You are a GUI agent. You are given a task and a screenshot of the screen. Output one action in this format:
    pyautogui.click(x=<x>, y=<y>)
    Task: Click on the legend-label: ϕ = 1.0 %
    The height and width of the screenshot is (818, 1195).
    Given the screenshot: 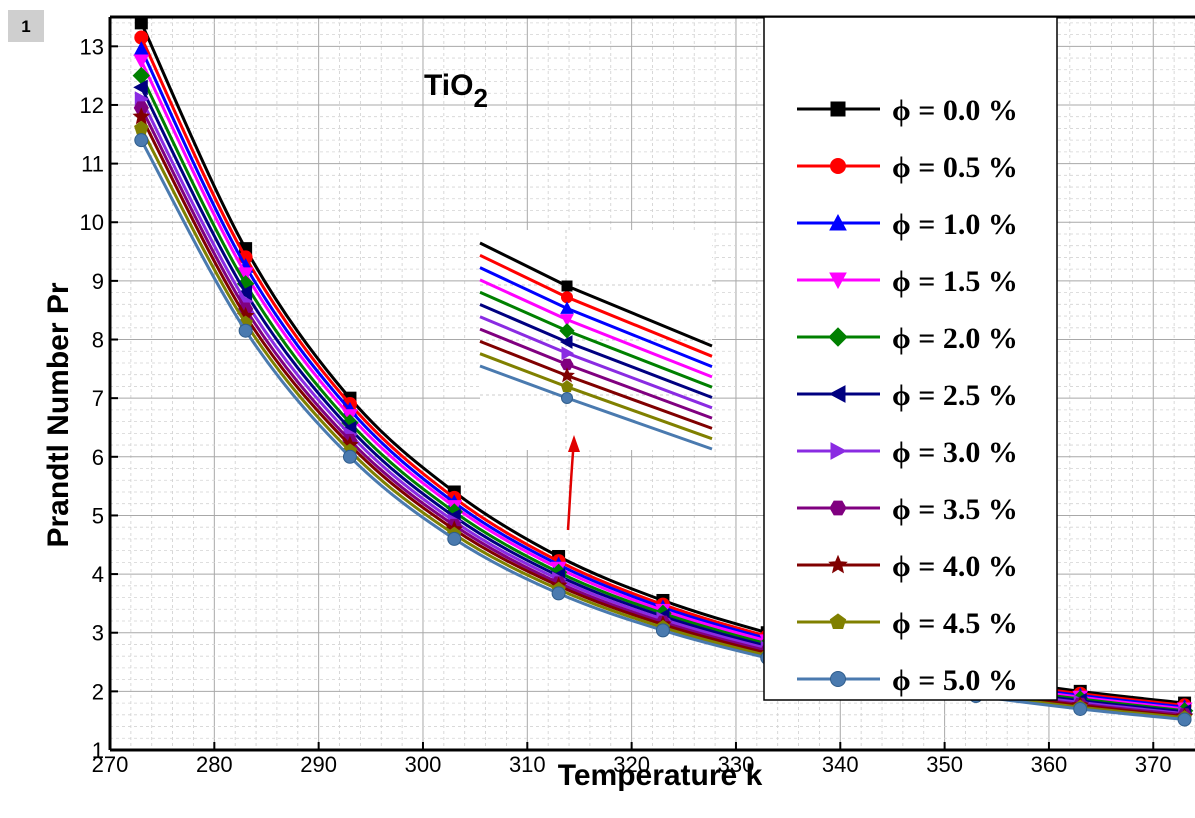 What is the action you would take?
    pyautogui.click(x=955, y=224)
    